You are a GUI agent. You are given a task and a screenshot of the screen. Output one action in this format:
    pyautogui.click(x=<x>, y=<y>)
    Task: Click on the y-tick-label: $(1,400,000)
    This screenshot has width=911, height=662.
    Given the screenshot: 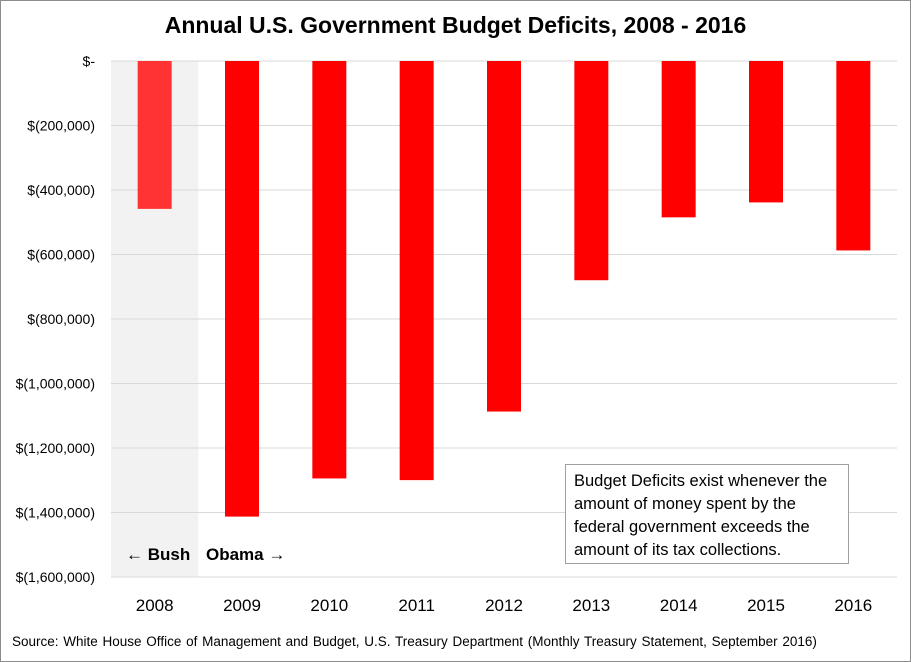 What is the action you would take?
    pyautogui.click(x=55, y=513)
    